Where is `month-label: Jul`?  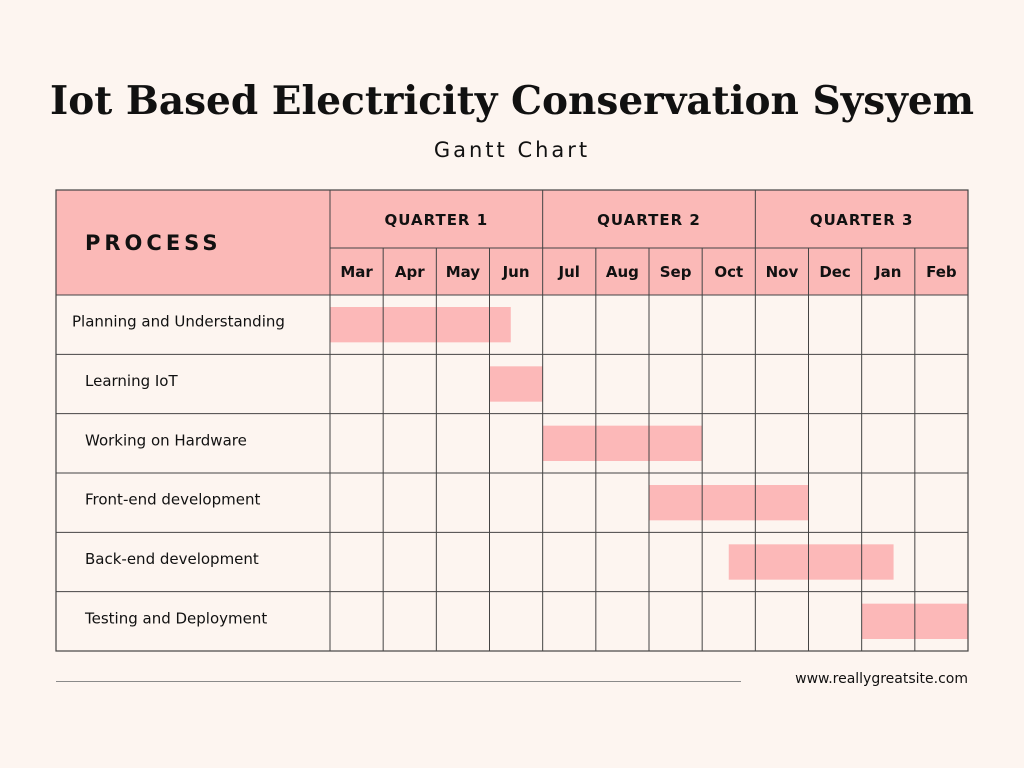
month-label: Jul is located at coordinates (569, 272).